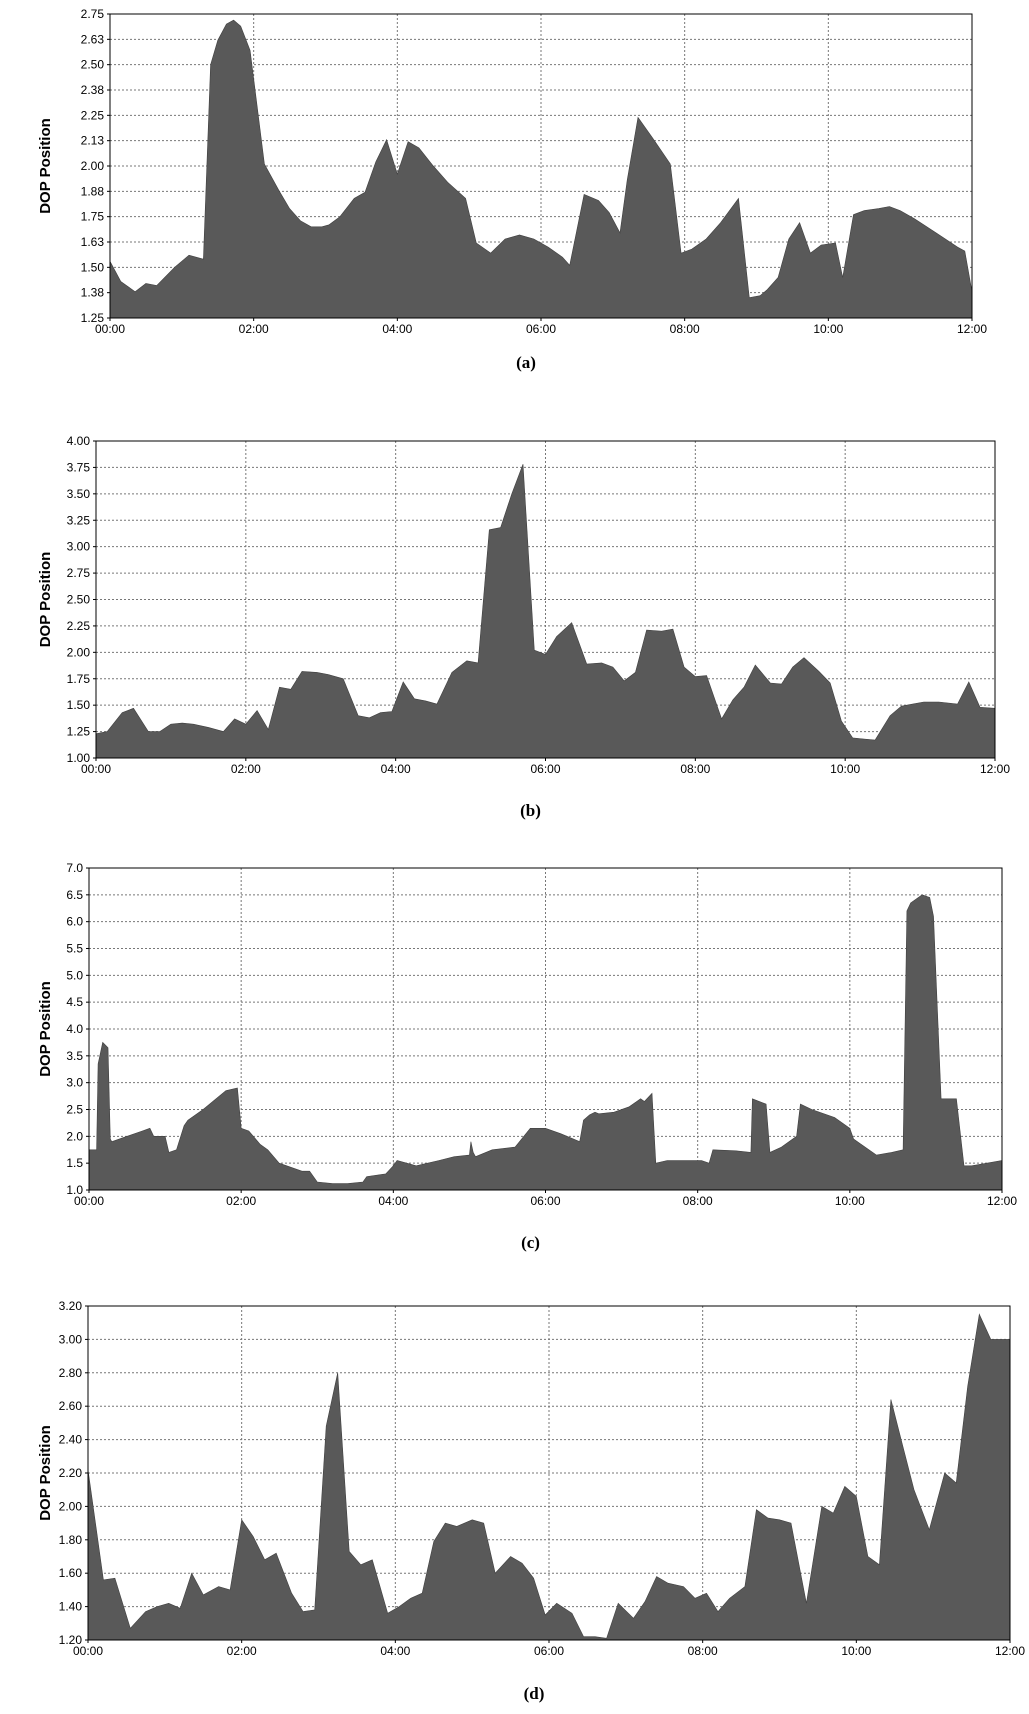 The width and height of the screenshot is (1029, 1714). What do you see at coordinates (71, 1540) in the screenshot?
I see `y-tick-label: 1.80` at bounding box center [71, 1540].